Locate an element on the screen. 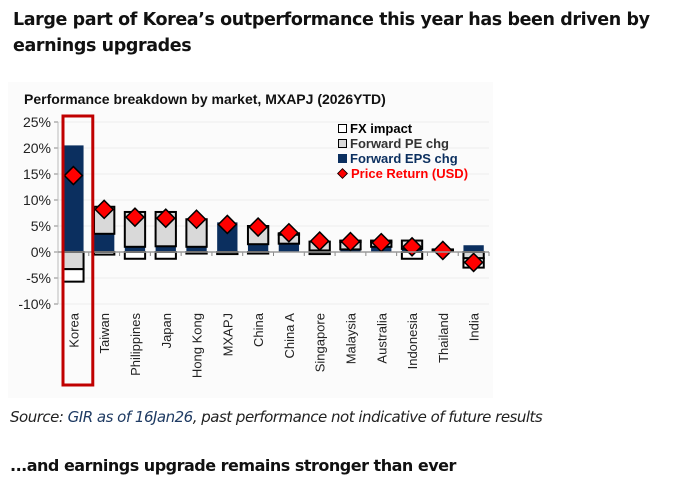 The image size is (676, 487). y-tick-label: -10% is located at coordinates (34, 304).